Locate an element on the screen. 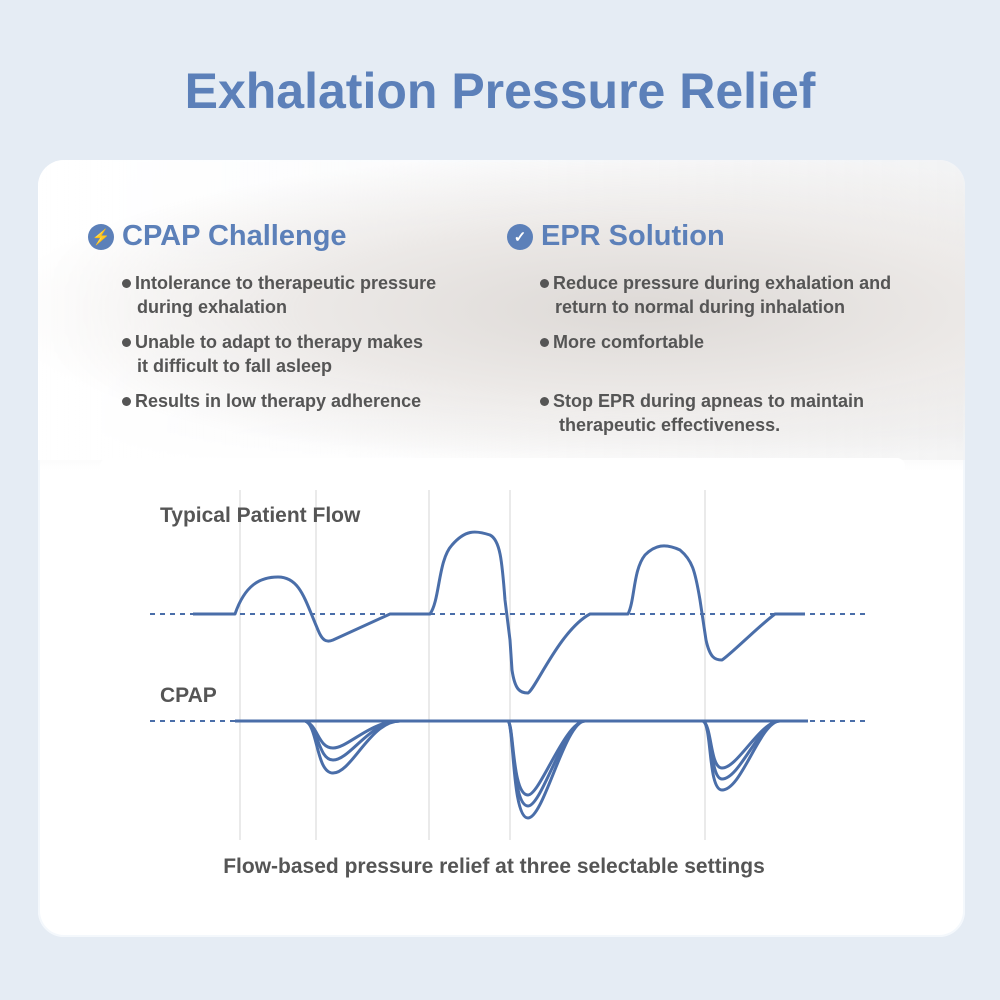 The height and width of the screenshot is (1000, 1000). cpap-label: CPAP is located at coordinates (188, 695).